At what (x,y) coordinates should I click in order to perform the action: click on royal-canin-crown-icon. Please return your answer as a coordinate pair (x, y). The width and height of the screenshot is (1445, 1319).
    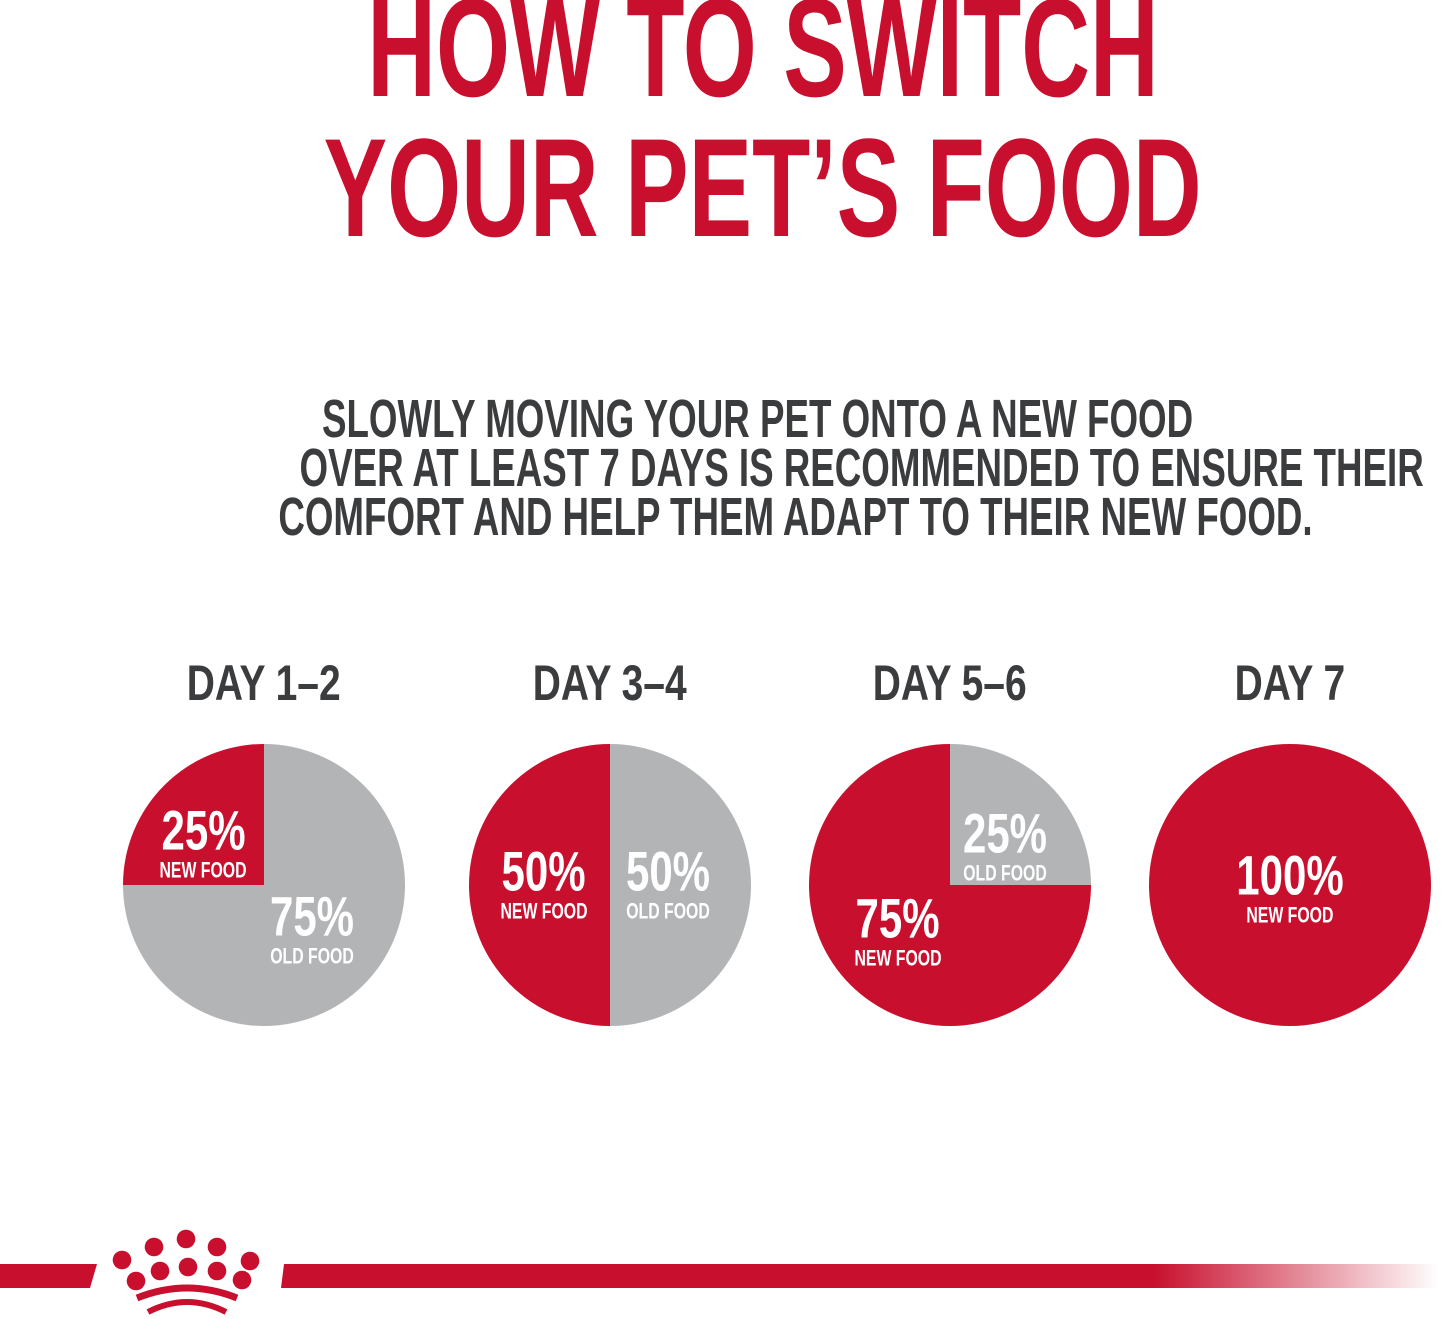
    Looking at the image, I should click on (186, 1272).